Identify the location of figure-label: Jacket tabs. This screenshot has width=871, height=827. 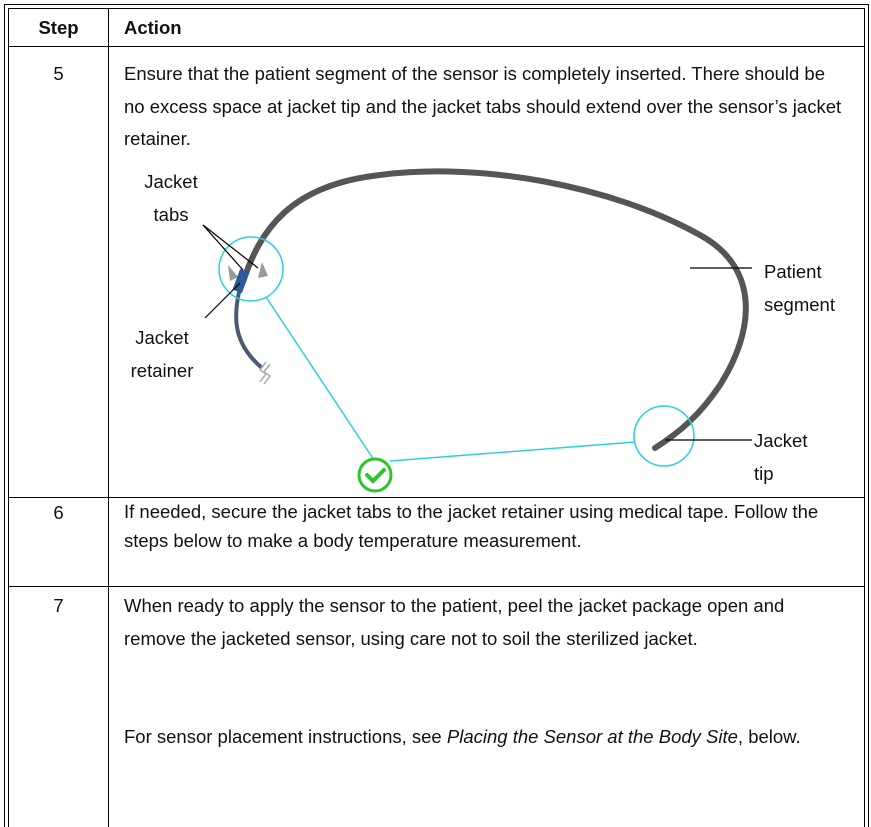
(171, 198).